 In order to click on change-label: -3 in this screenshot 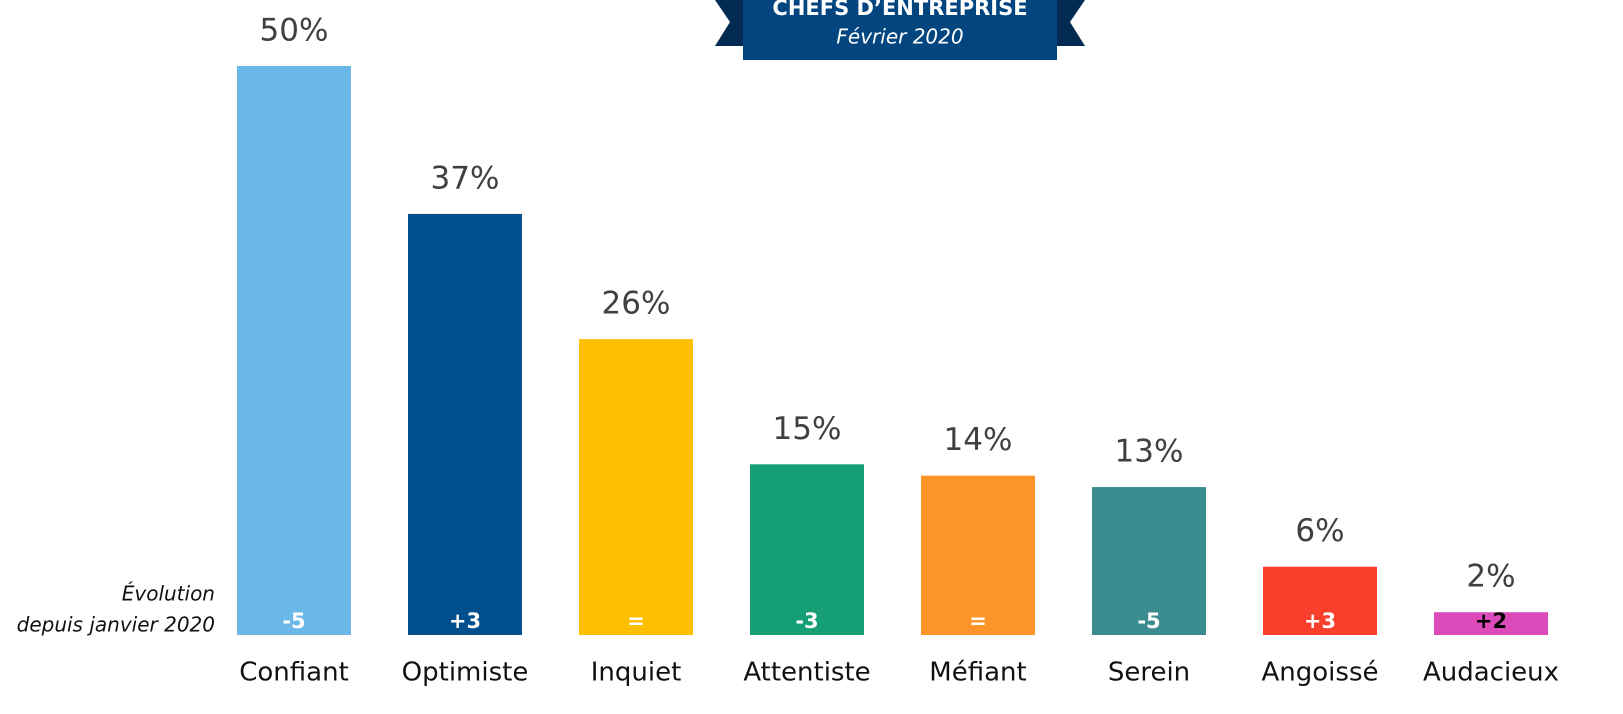, I will do `click(806, 621)`.